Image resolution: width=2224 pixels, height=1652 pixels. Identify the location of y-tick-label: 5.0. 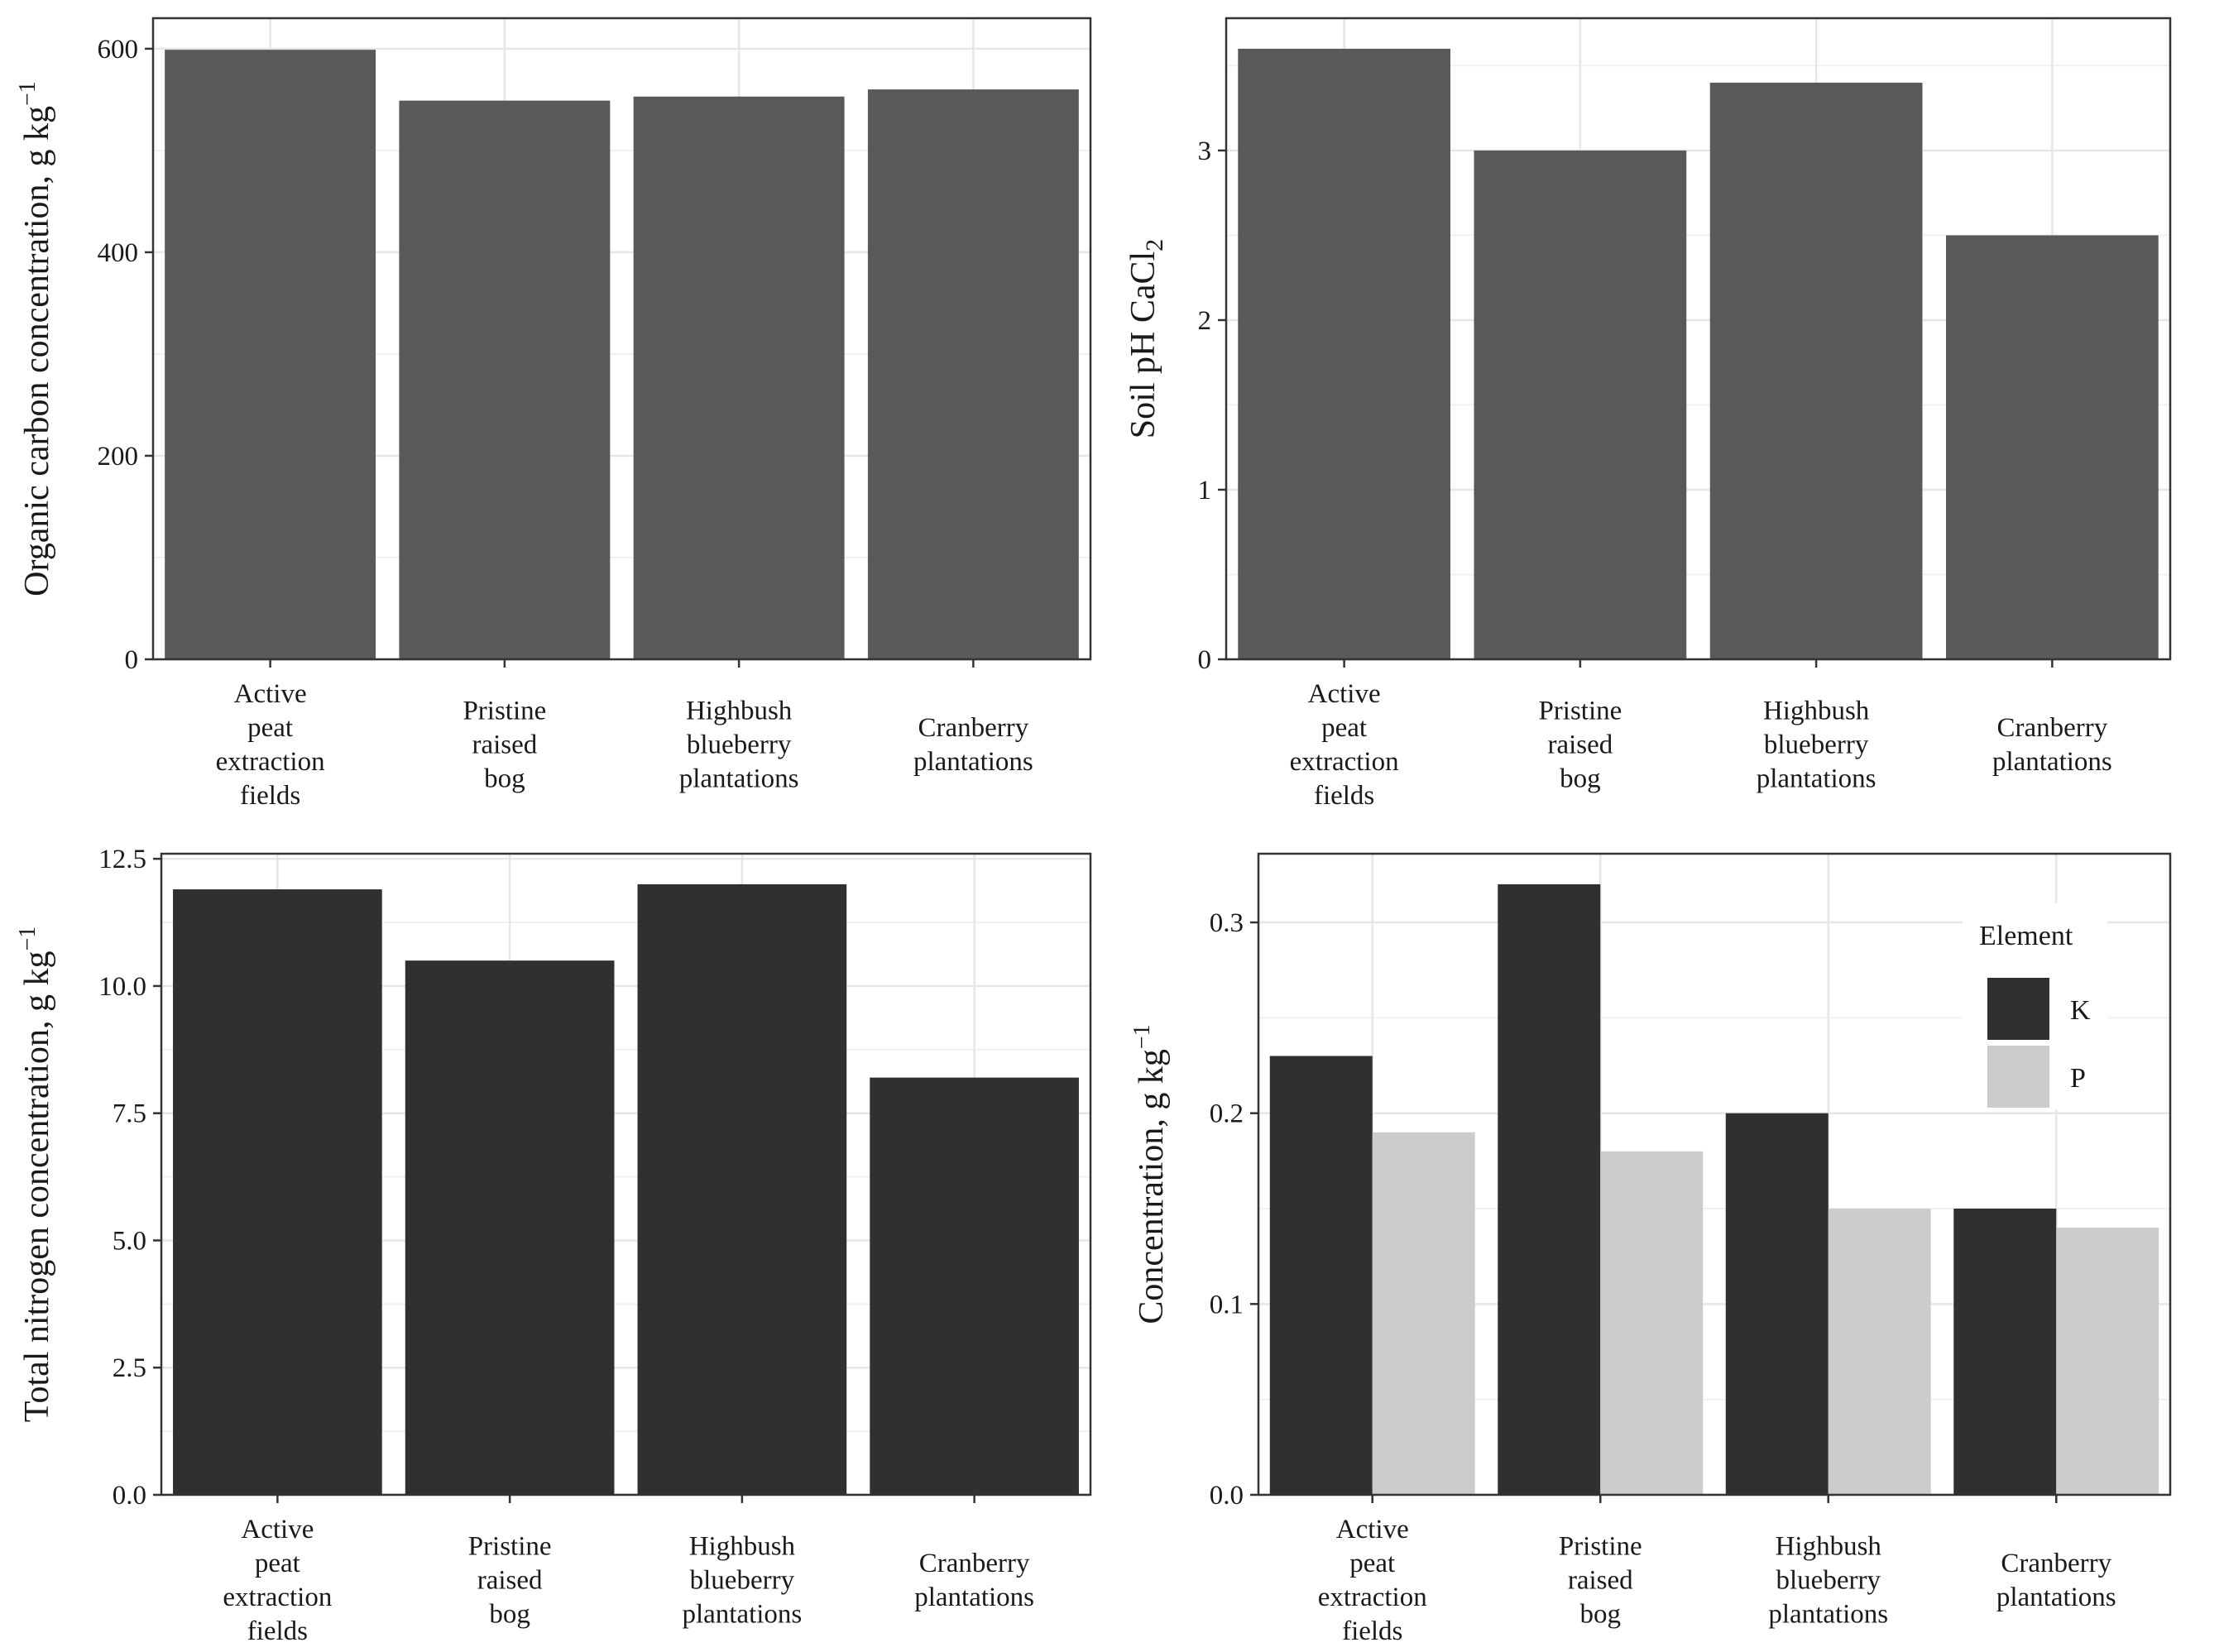
(129, 1241).